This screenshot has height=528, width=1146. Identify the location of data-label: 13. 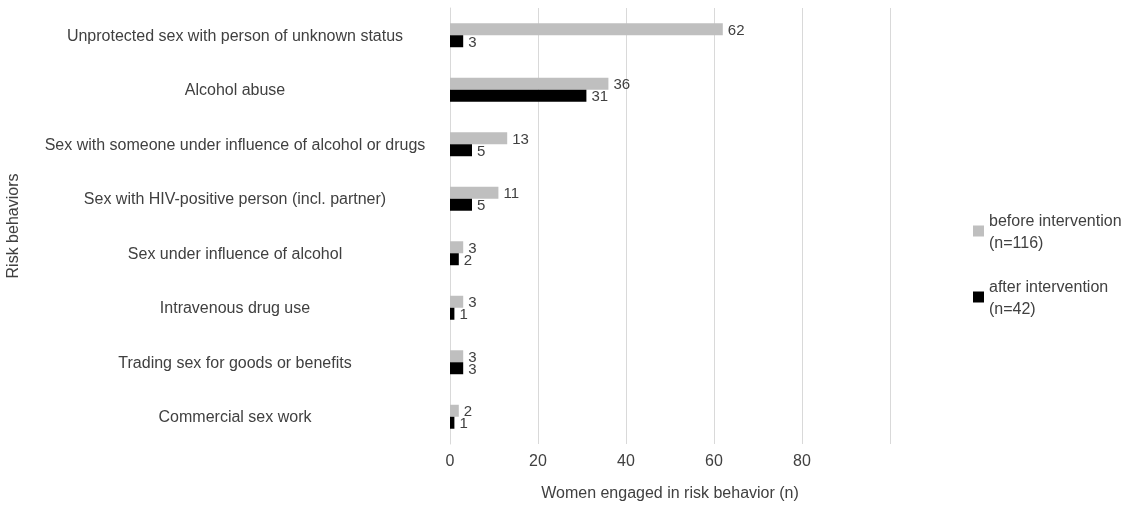
(520, 138).